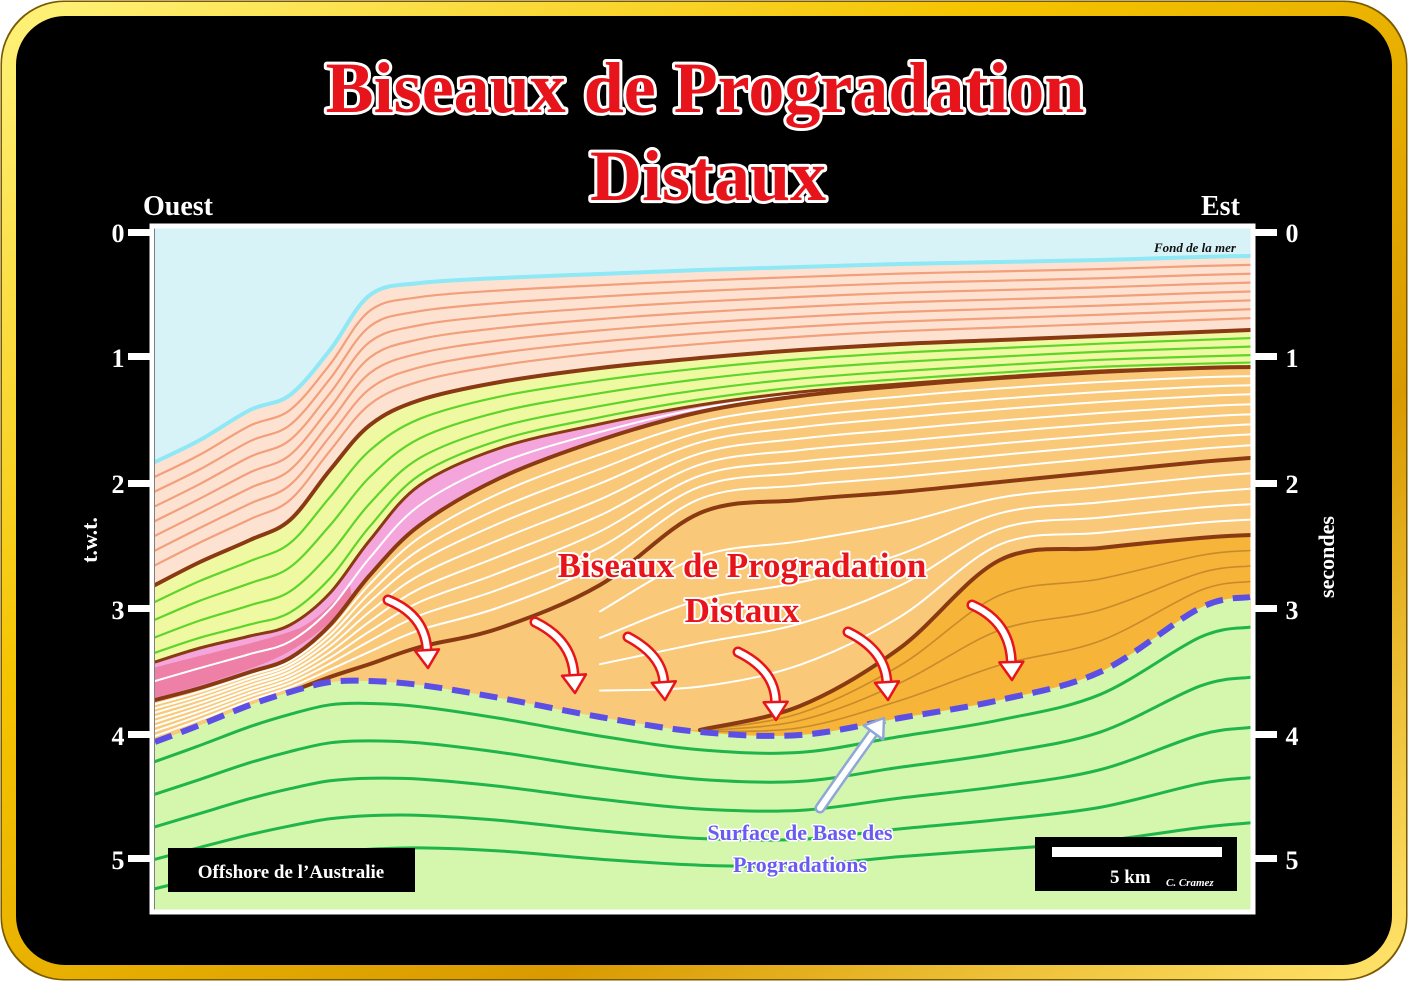 The width and height of the screenshot is (1408, 981). I want to click on left-tick-0: 0, so click(118, 233).